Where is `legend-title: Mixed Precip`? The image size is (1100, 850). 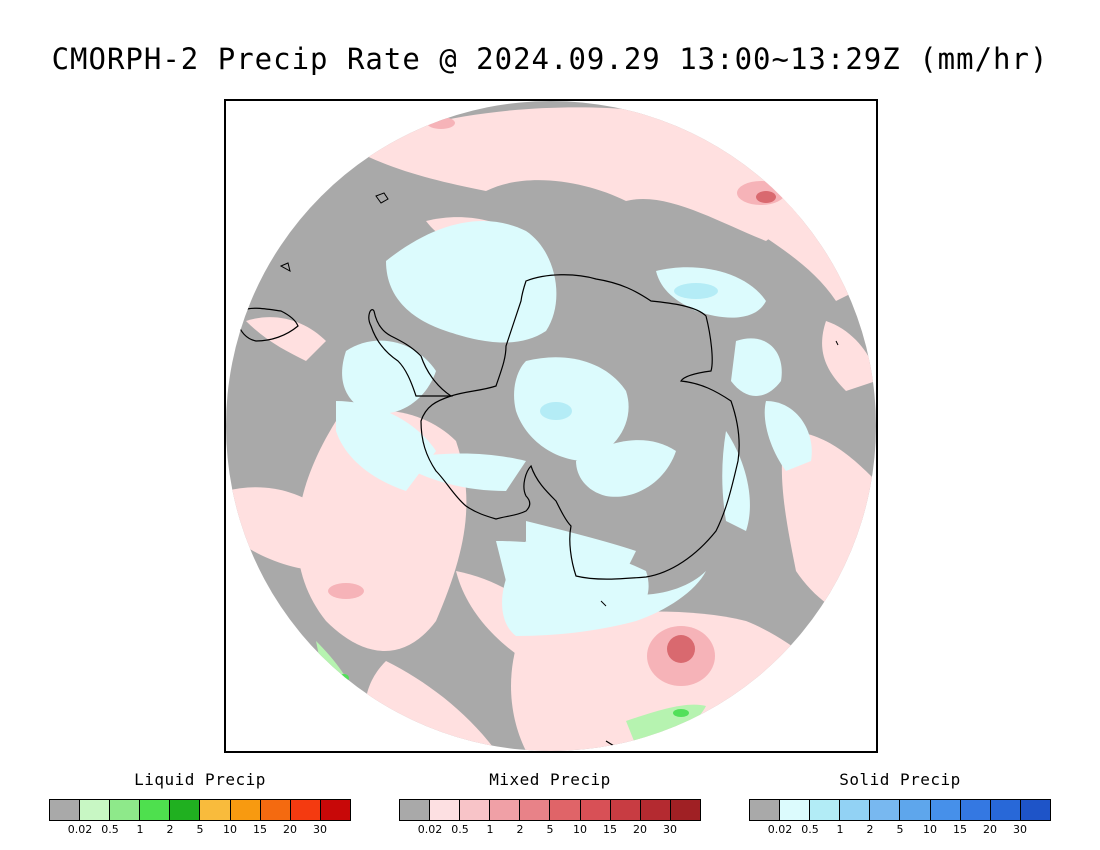 legend-title: Mixed Precip is located at coordinates (550, 779).